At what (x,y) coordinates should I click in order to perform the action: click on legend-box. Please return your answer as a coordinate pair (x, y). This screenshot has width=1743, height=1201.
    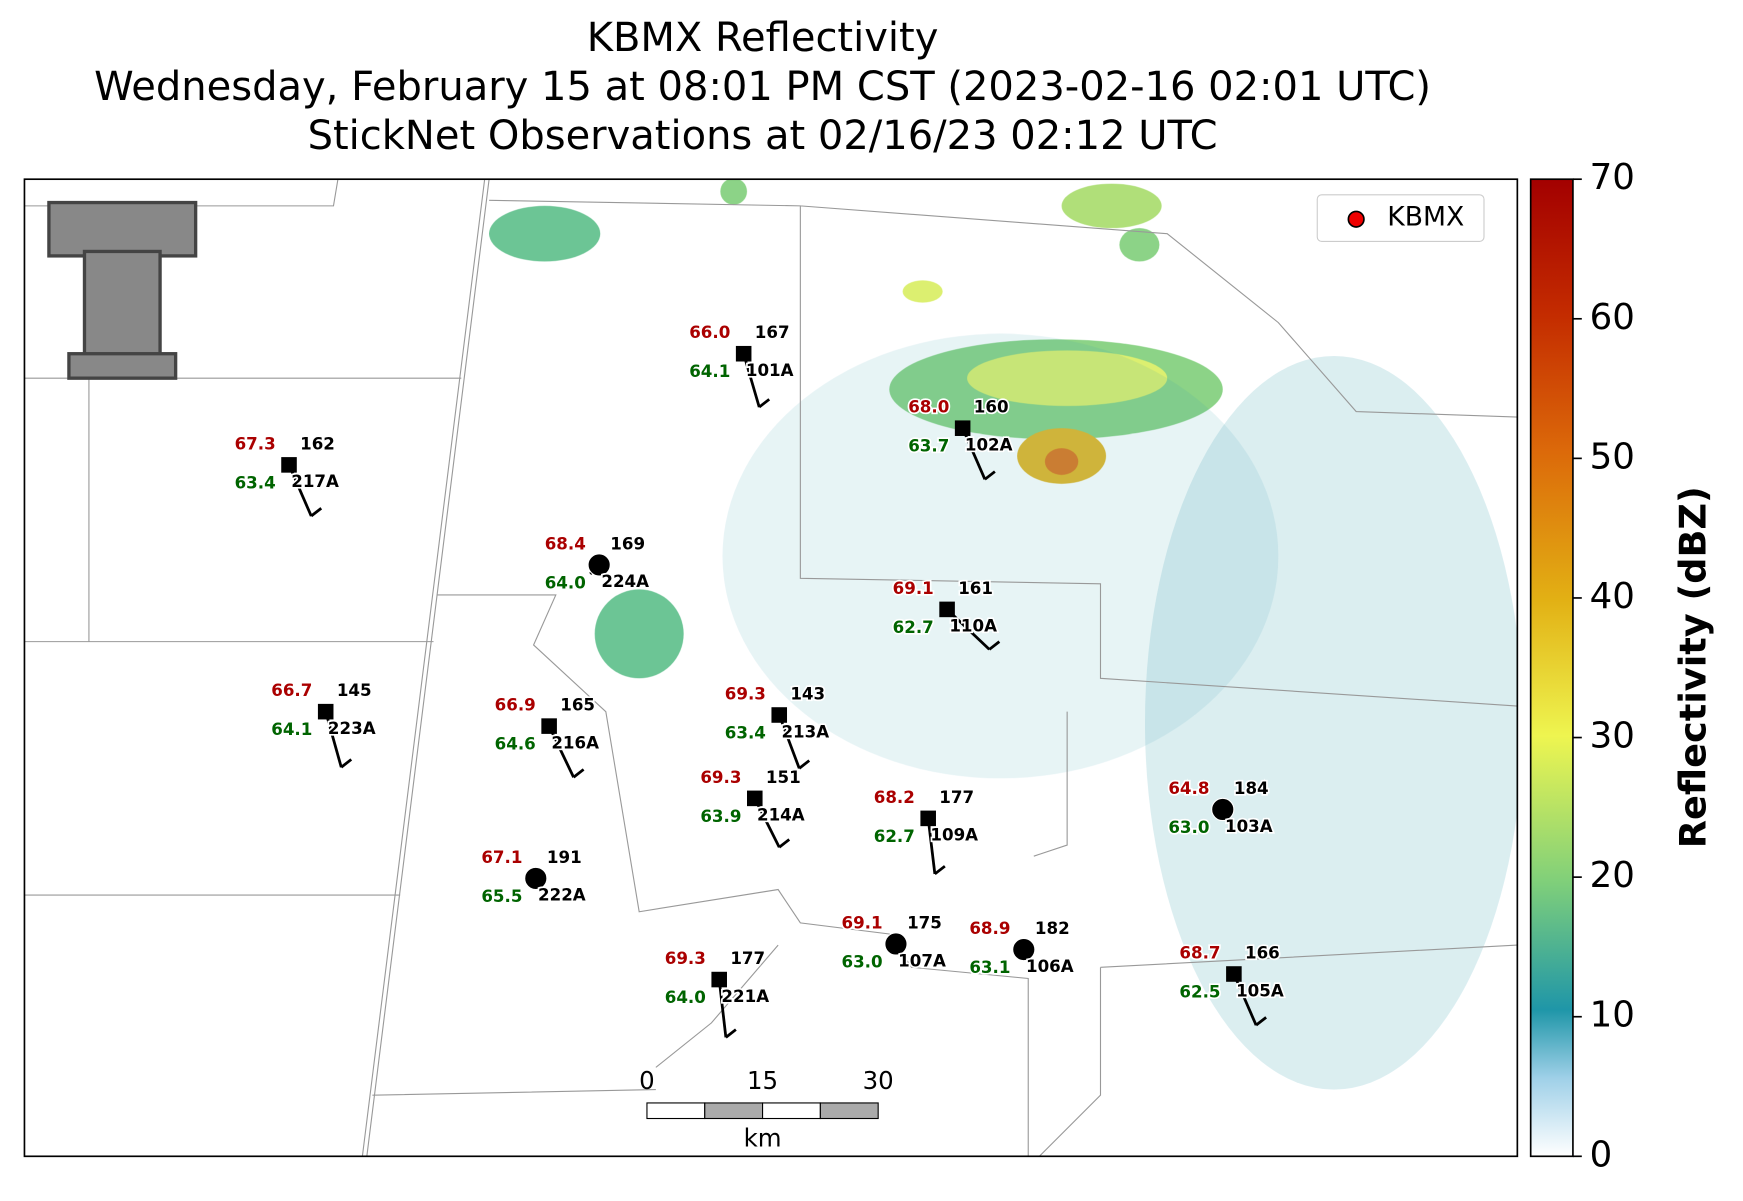
    Looking at the image, I should click on (1400, 218).